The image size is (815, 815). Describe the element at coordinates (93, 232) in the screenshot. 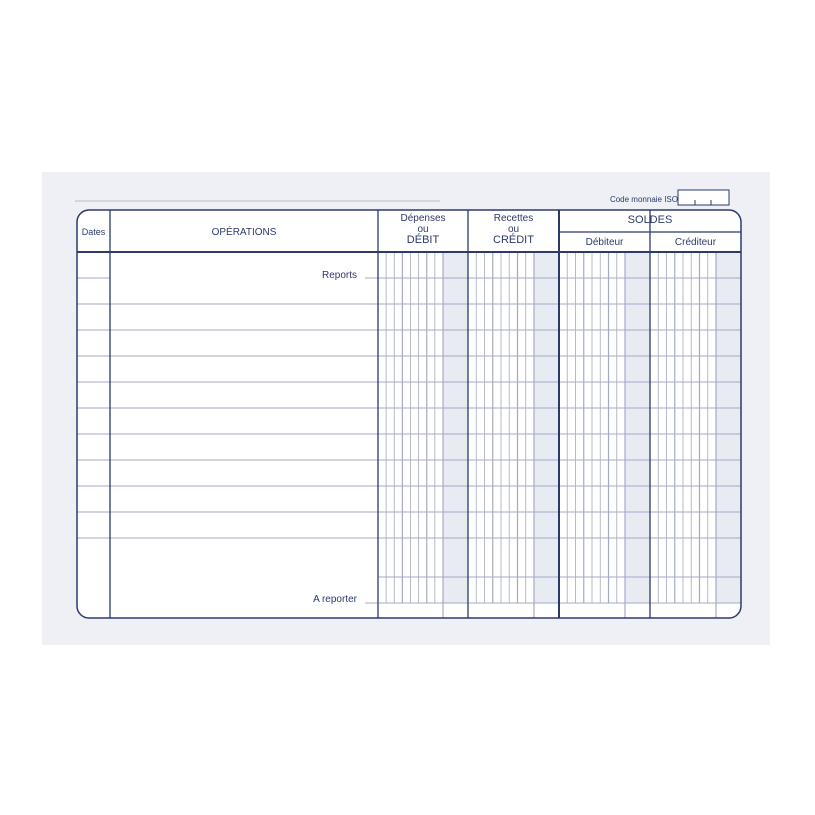

I see `header-dates: Dates` at that location.